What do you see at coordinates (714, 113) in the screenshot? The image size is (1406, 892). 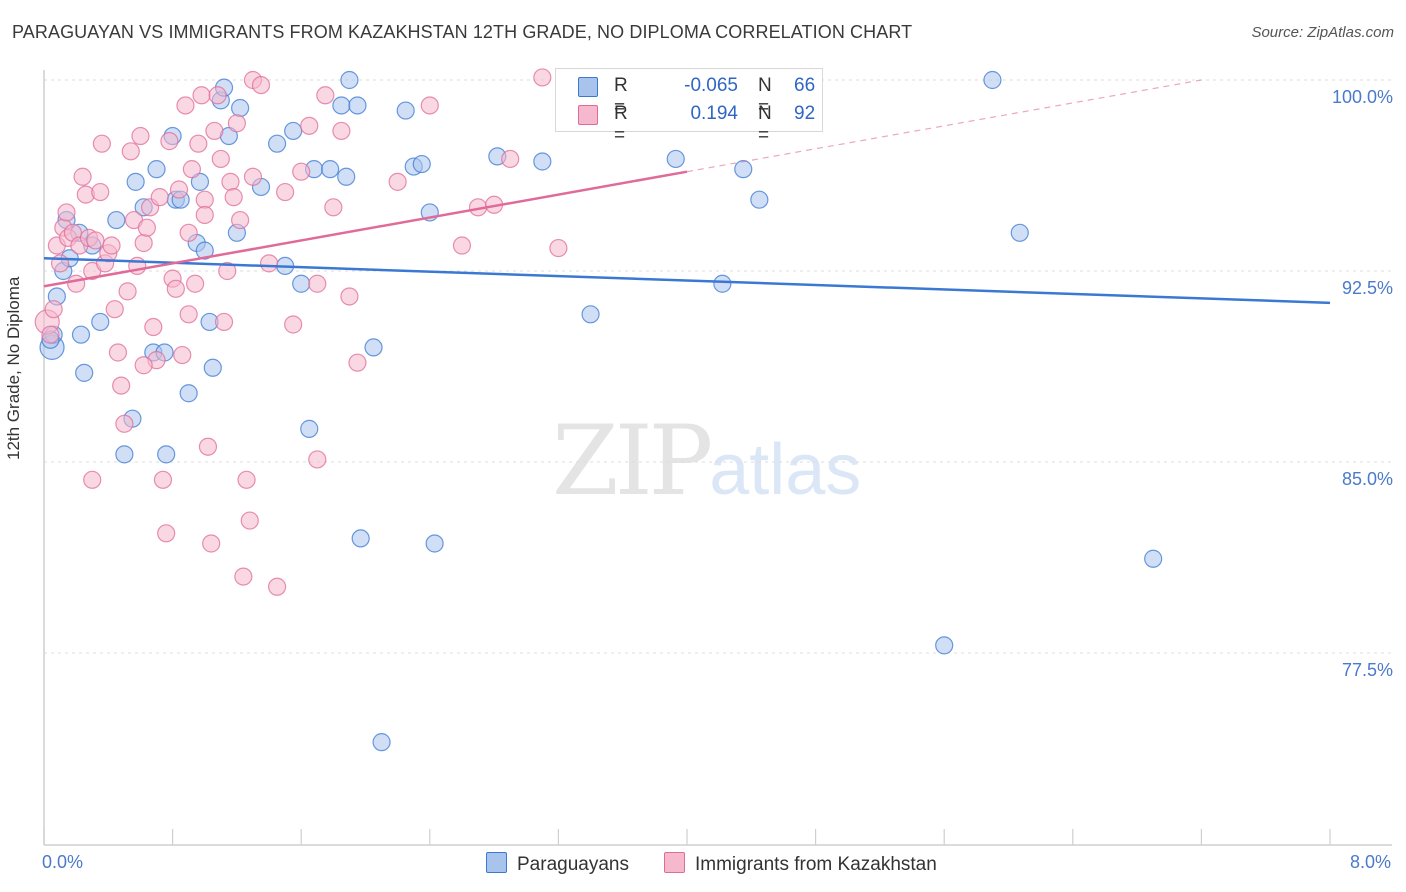 I see `legend-r-value: 0.194` at bounding box center [714, 113].